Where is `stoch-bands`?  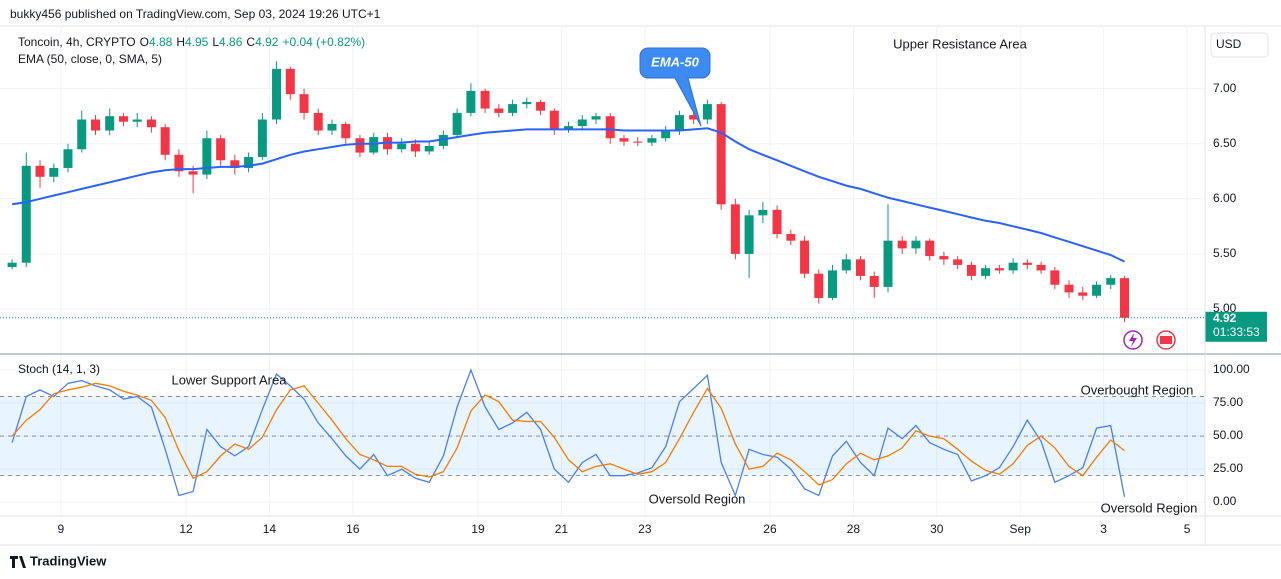 stoch-bands is located at coordinates (602, 436).